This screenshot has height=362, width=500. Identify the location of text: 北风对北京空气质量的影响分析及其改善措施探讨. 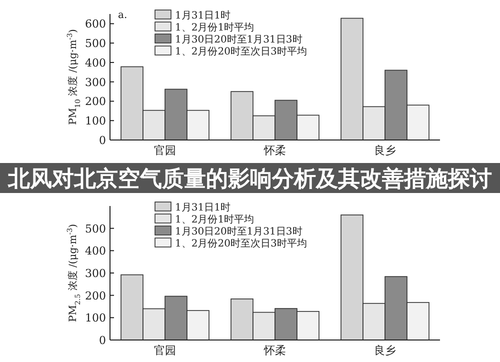
(249, 179).